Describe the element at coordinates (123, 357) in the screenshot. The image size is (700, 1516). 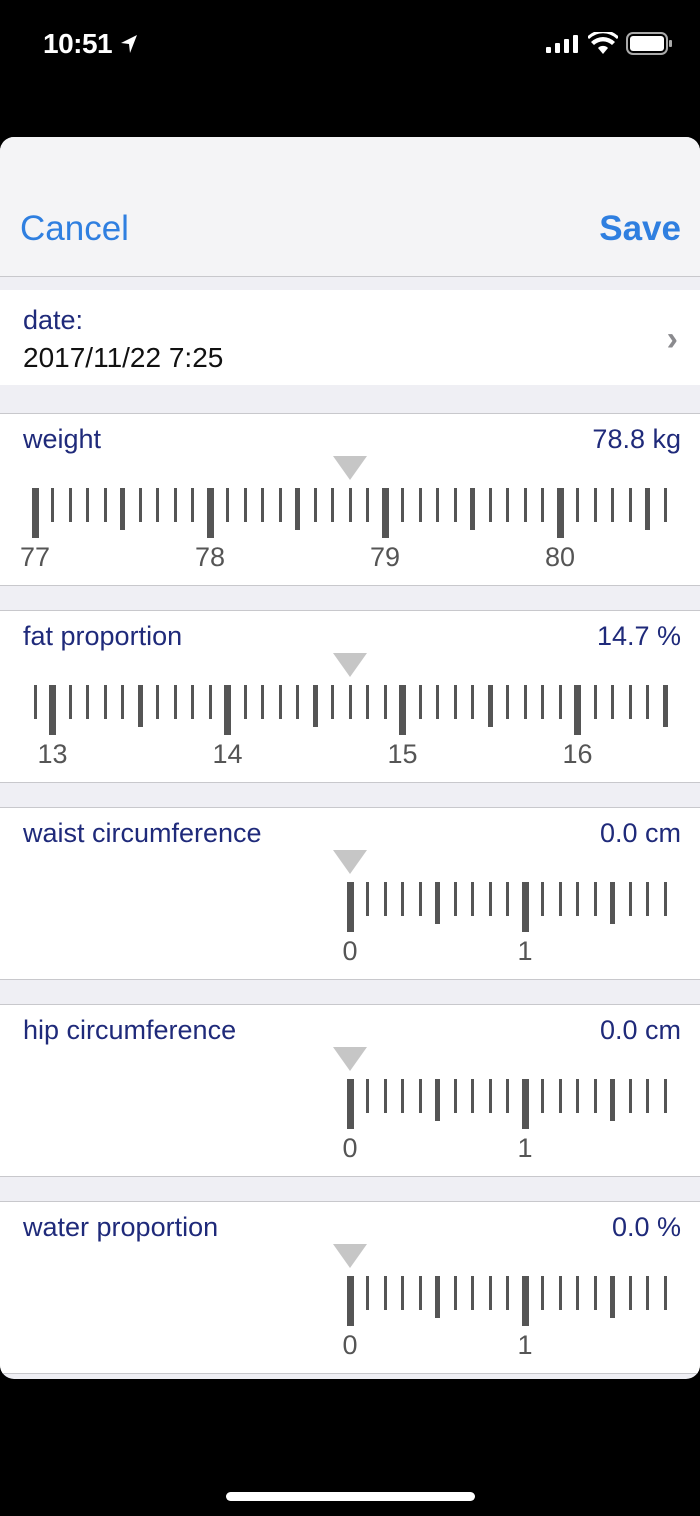
I see `date-value: 2017/11/22 7:25` at that location.